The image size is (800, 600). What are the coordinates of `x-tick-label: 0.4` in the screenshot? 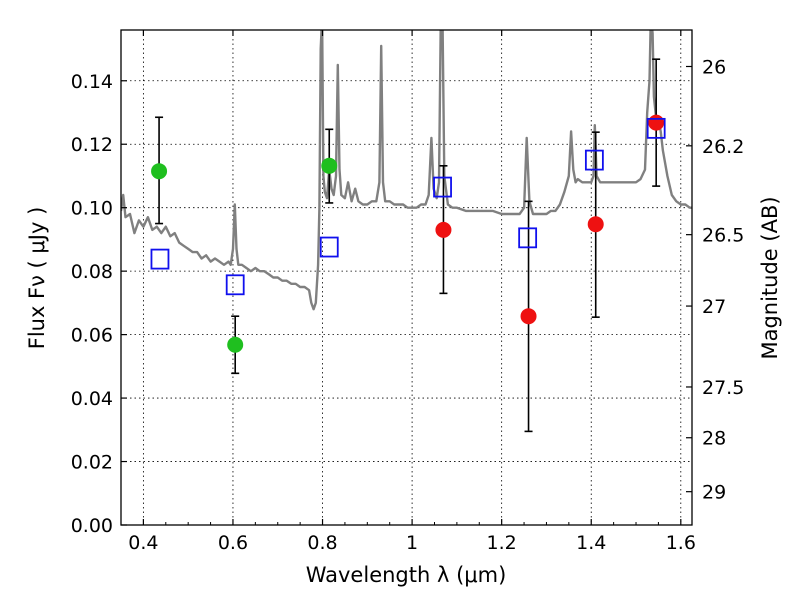 It's located at (143, 543).